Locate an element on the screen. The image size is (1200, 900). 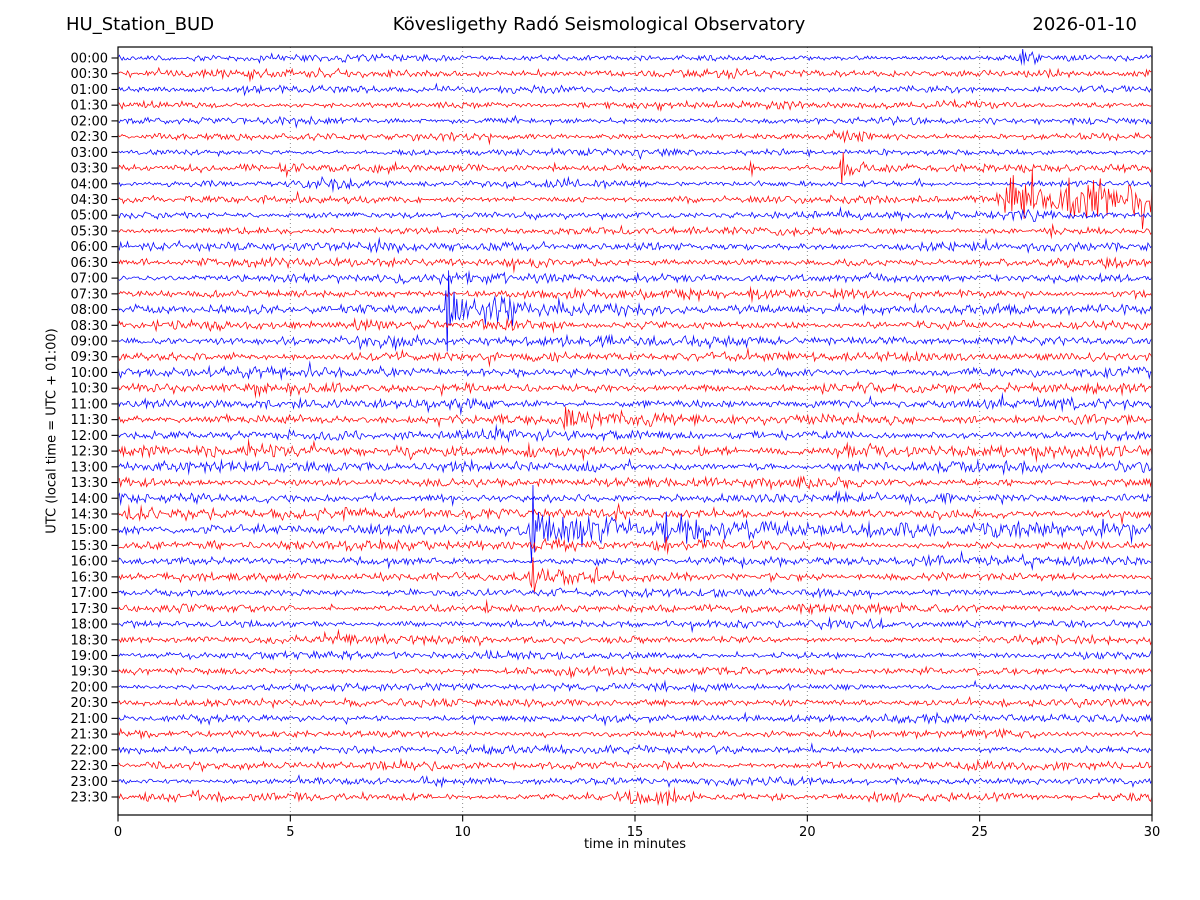
x-tick-label: 10 is located at coordinates (462, 832).